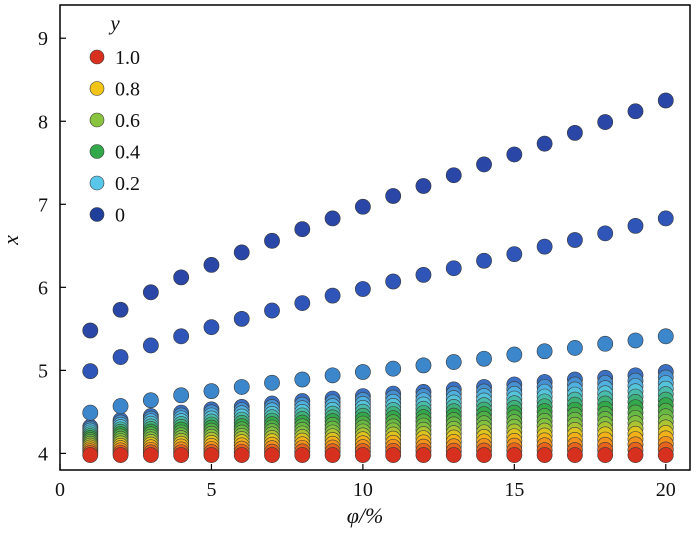  I want to click on legend-label: 0.4, so click(127, 153).